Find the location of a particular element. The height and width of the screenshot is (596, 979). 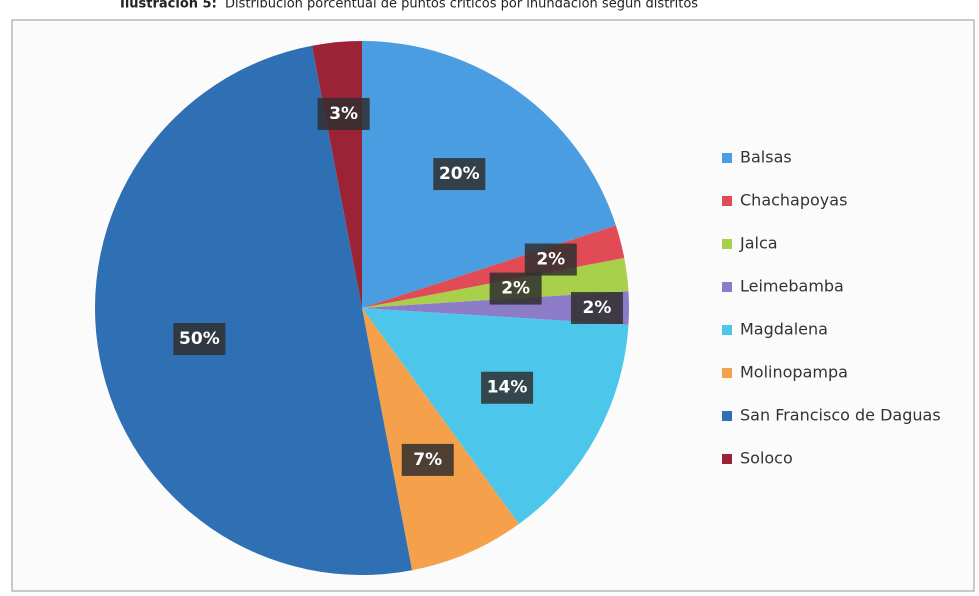

legend-label: Balsas is located at coordinates (766, 157).